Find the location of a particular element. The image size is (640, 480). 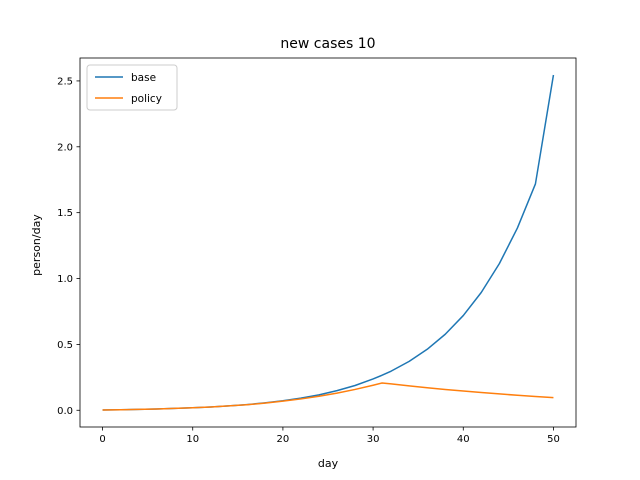

legend-label-base: base is located at coordinates (143, 78).